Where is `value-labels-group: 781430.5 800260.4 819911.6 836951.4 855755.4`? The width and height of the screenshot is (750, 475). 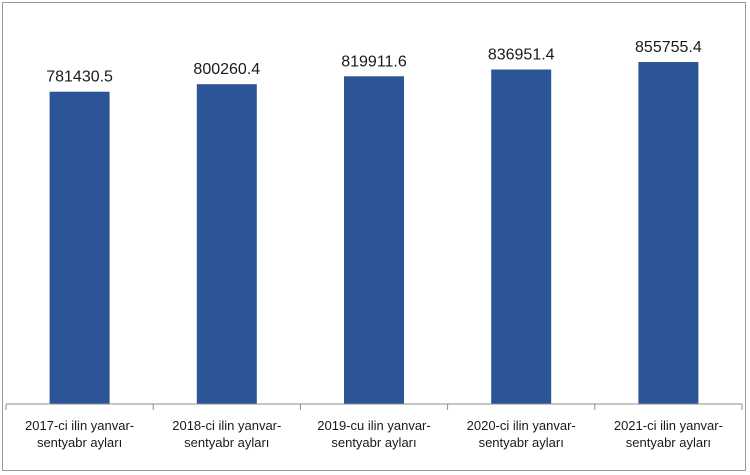
value-labels-group: 781430.5 800260.4 819911.6 836951.4 855755.4 is located at coordinates (374, 62).